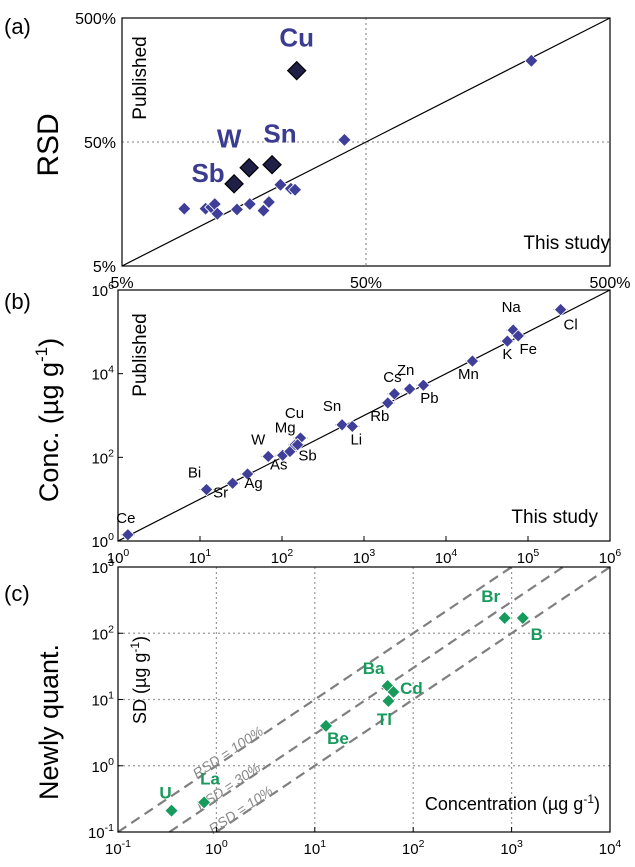 This screenshot has height=867, width=635. Describe the element at coordinates (296, 70) in the screenshot. I see `panel-a-highlight-point` at that location.